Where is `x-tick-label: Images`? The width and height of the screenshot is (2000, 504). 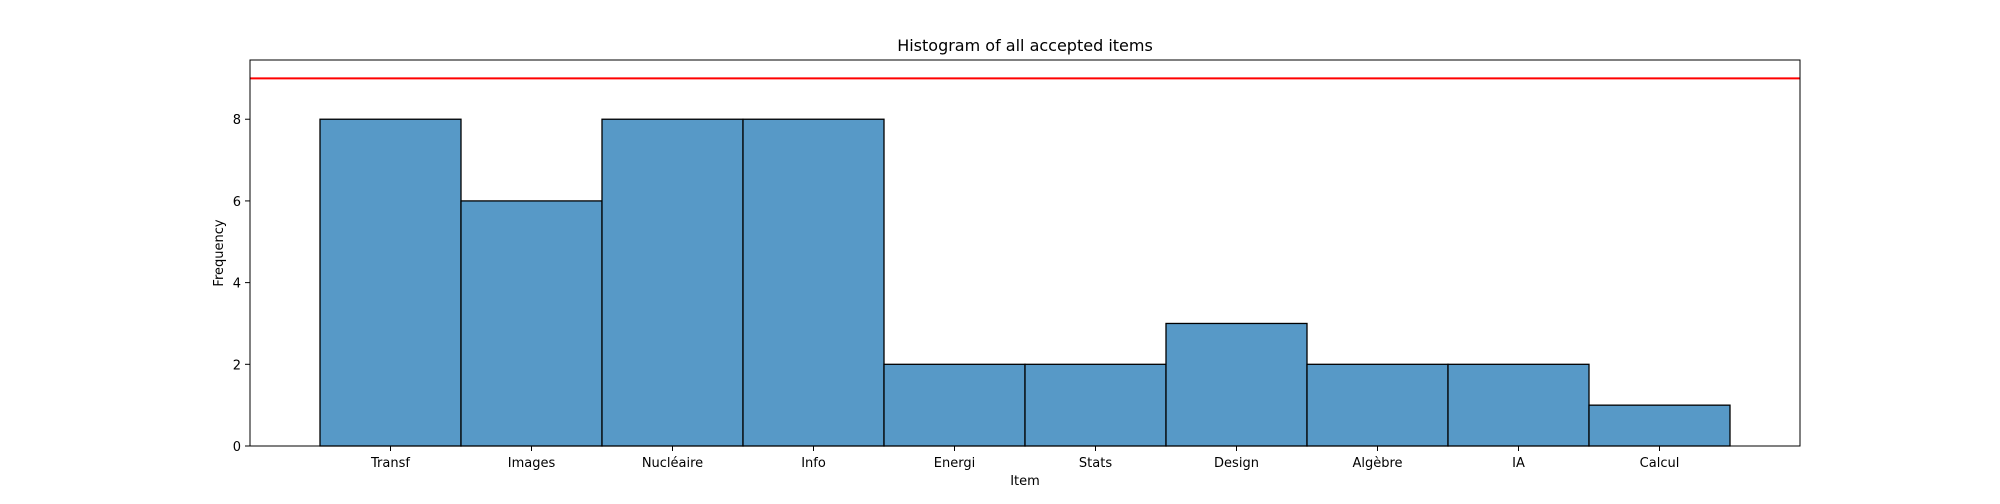
x-tick-label: Images is located at coordinates (532, 463).